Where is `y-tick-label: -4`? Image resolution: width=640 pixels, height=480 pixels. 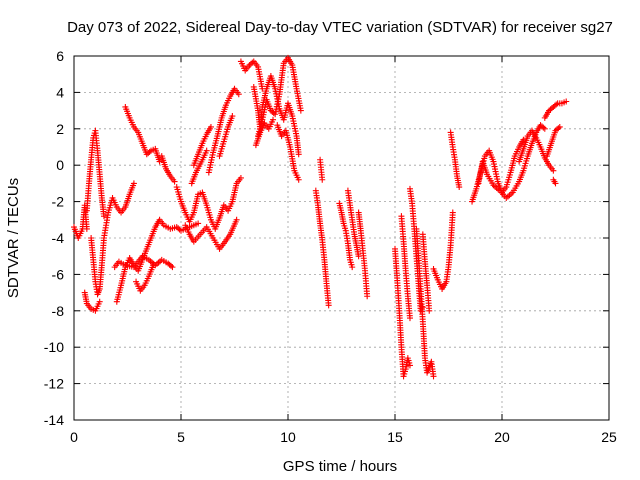
y-tick-label: -4 is located at coordinates (58, 238).